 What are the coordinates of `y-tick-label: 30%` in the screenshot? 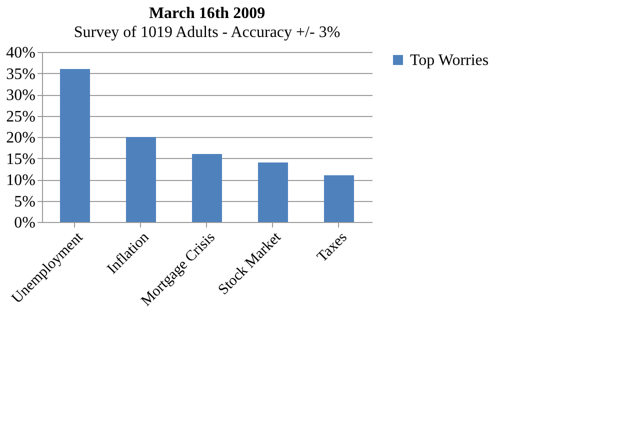 It's located at (21, 95).